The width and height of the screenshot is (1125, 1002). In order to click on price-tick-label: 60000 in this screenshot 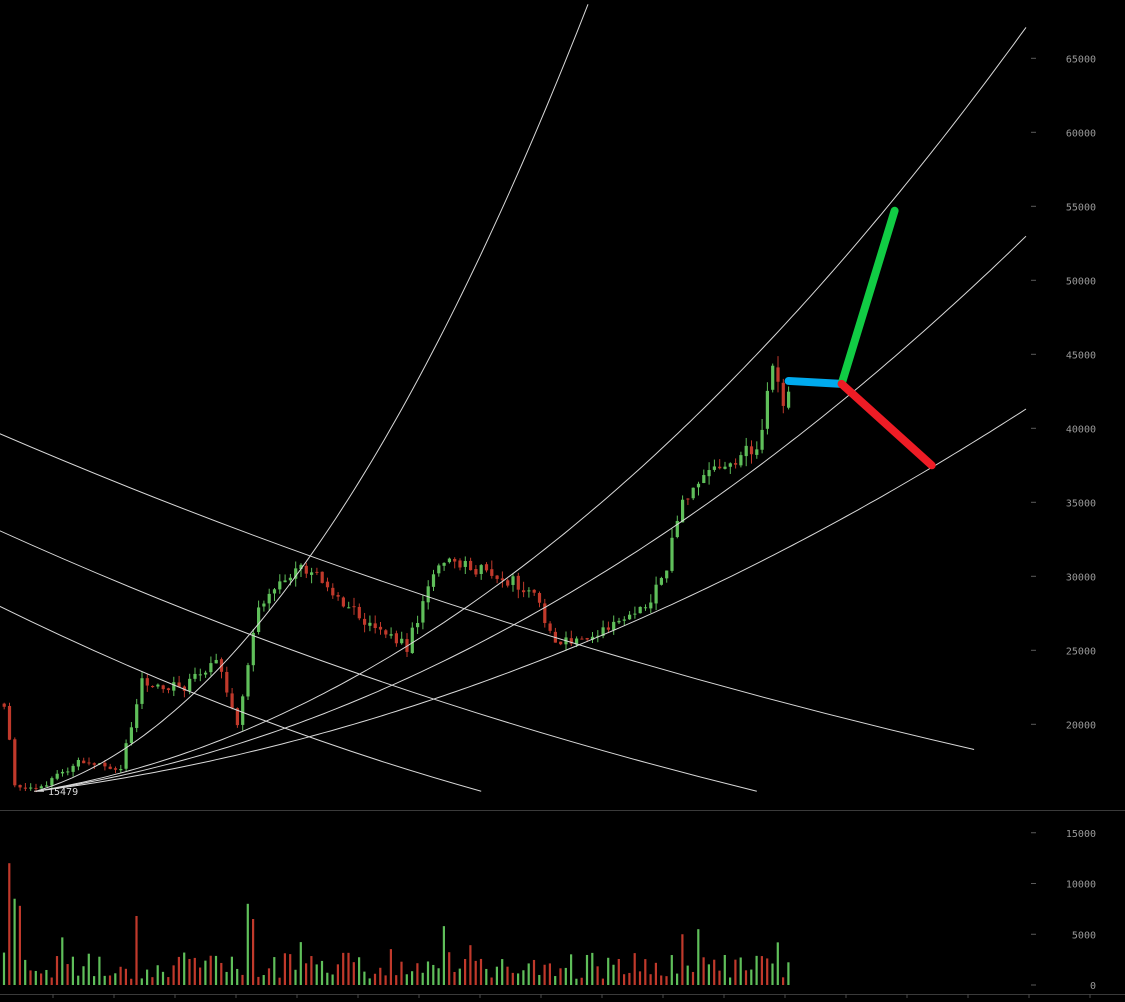, I will do `click(1081, 133)`.